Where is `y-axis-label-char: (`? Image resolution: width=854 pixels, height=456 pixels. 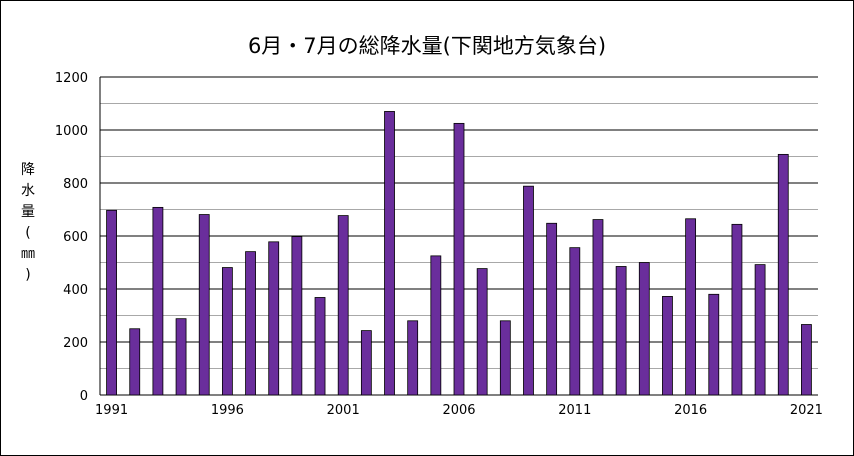
y-axis-label-char: ( is located at coordinates (28, 233).